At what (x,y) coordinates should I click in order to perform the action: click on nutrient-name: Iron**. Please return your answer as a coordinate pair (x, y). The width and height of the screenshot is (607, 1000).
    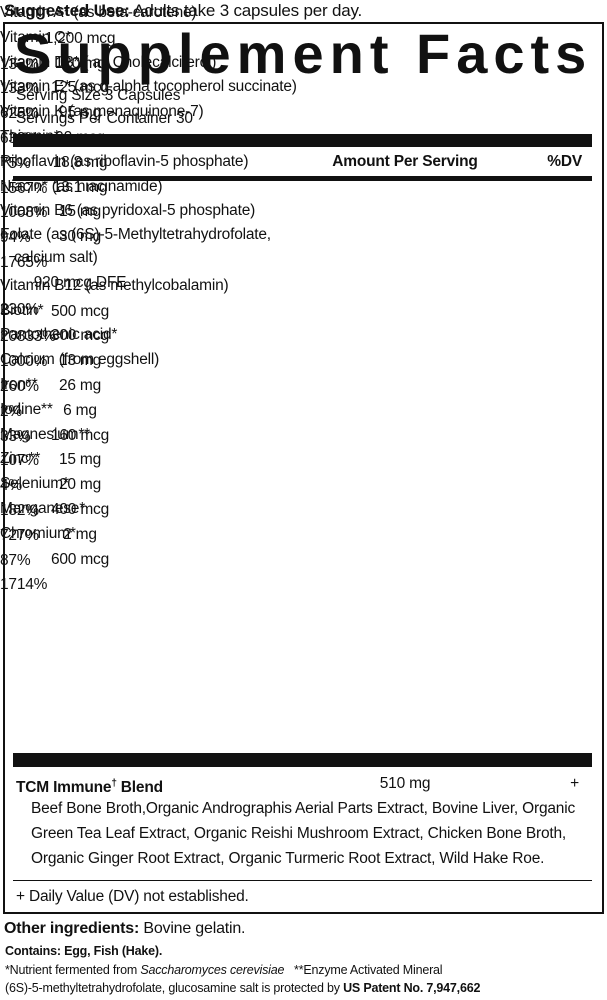
    Looking at the image, I should click on (19, 384).